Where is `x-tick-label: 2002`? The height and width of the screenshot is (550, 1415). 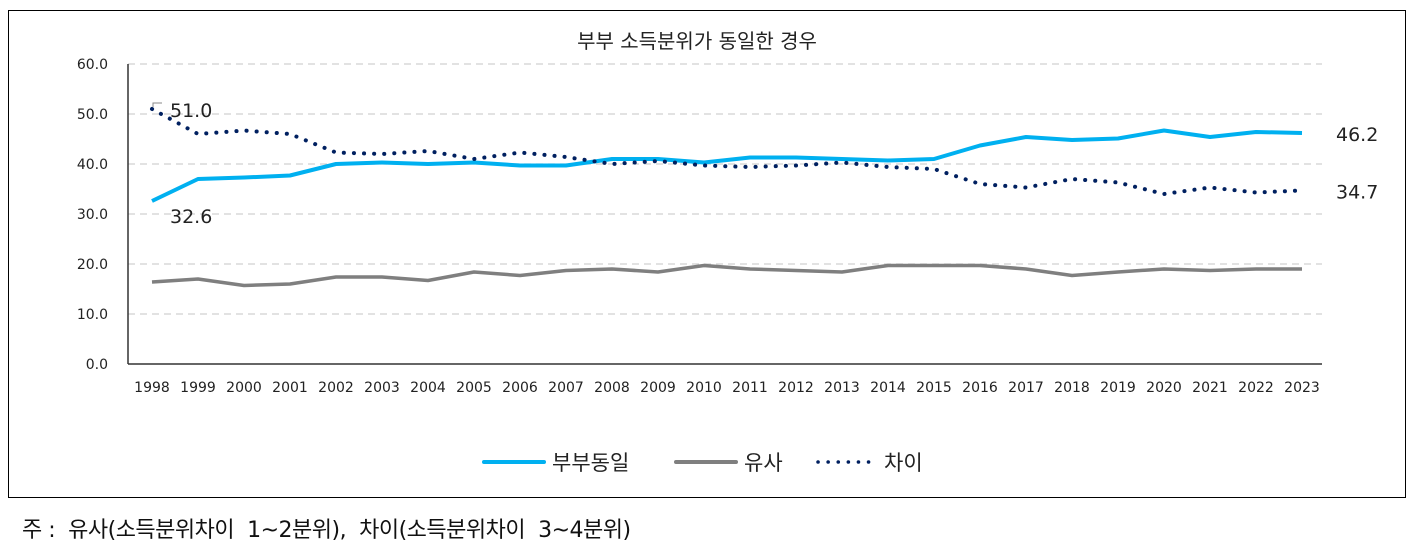
x-tick-label: 2002 is located at coordinates (336, 388).